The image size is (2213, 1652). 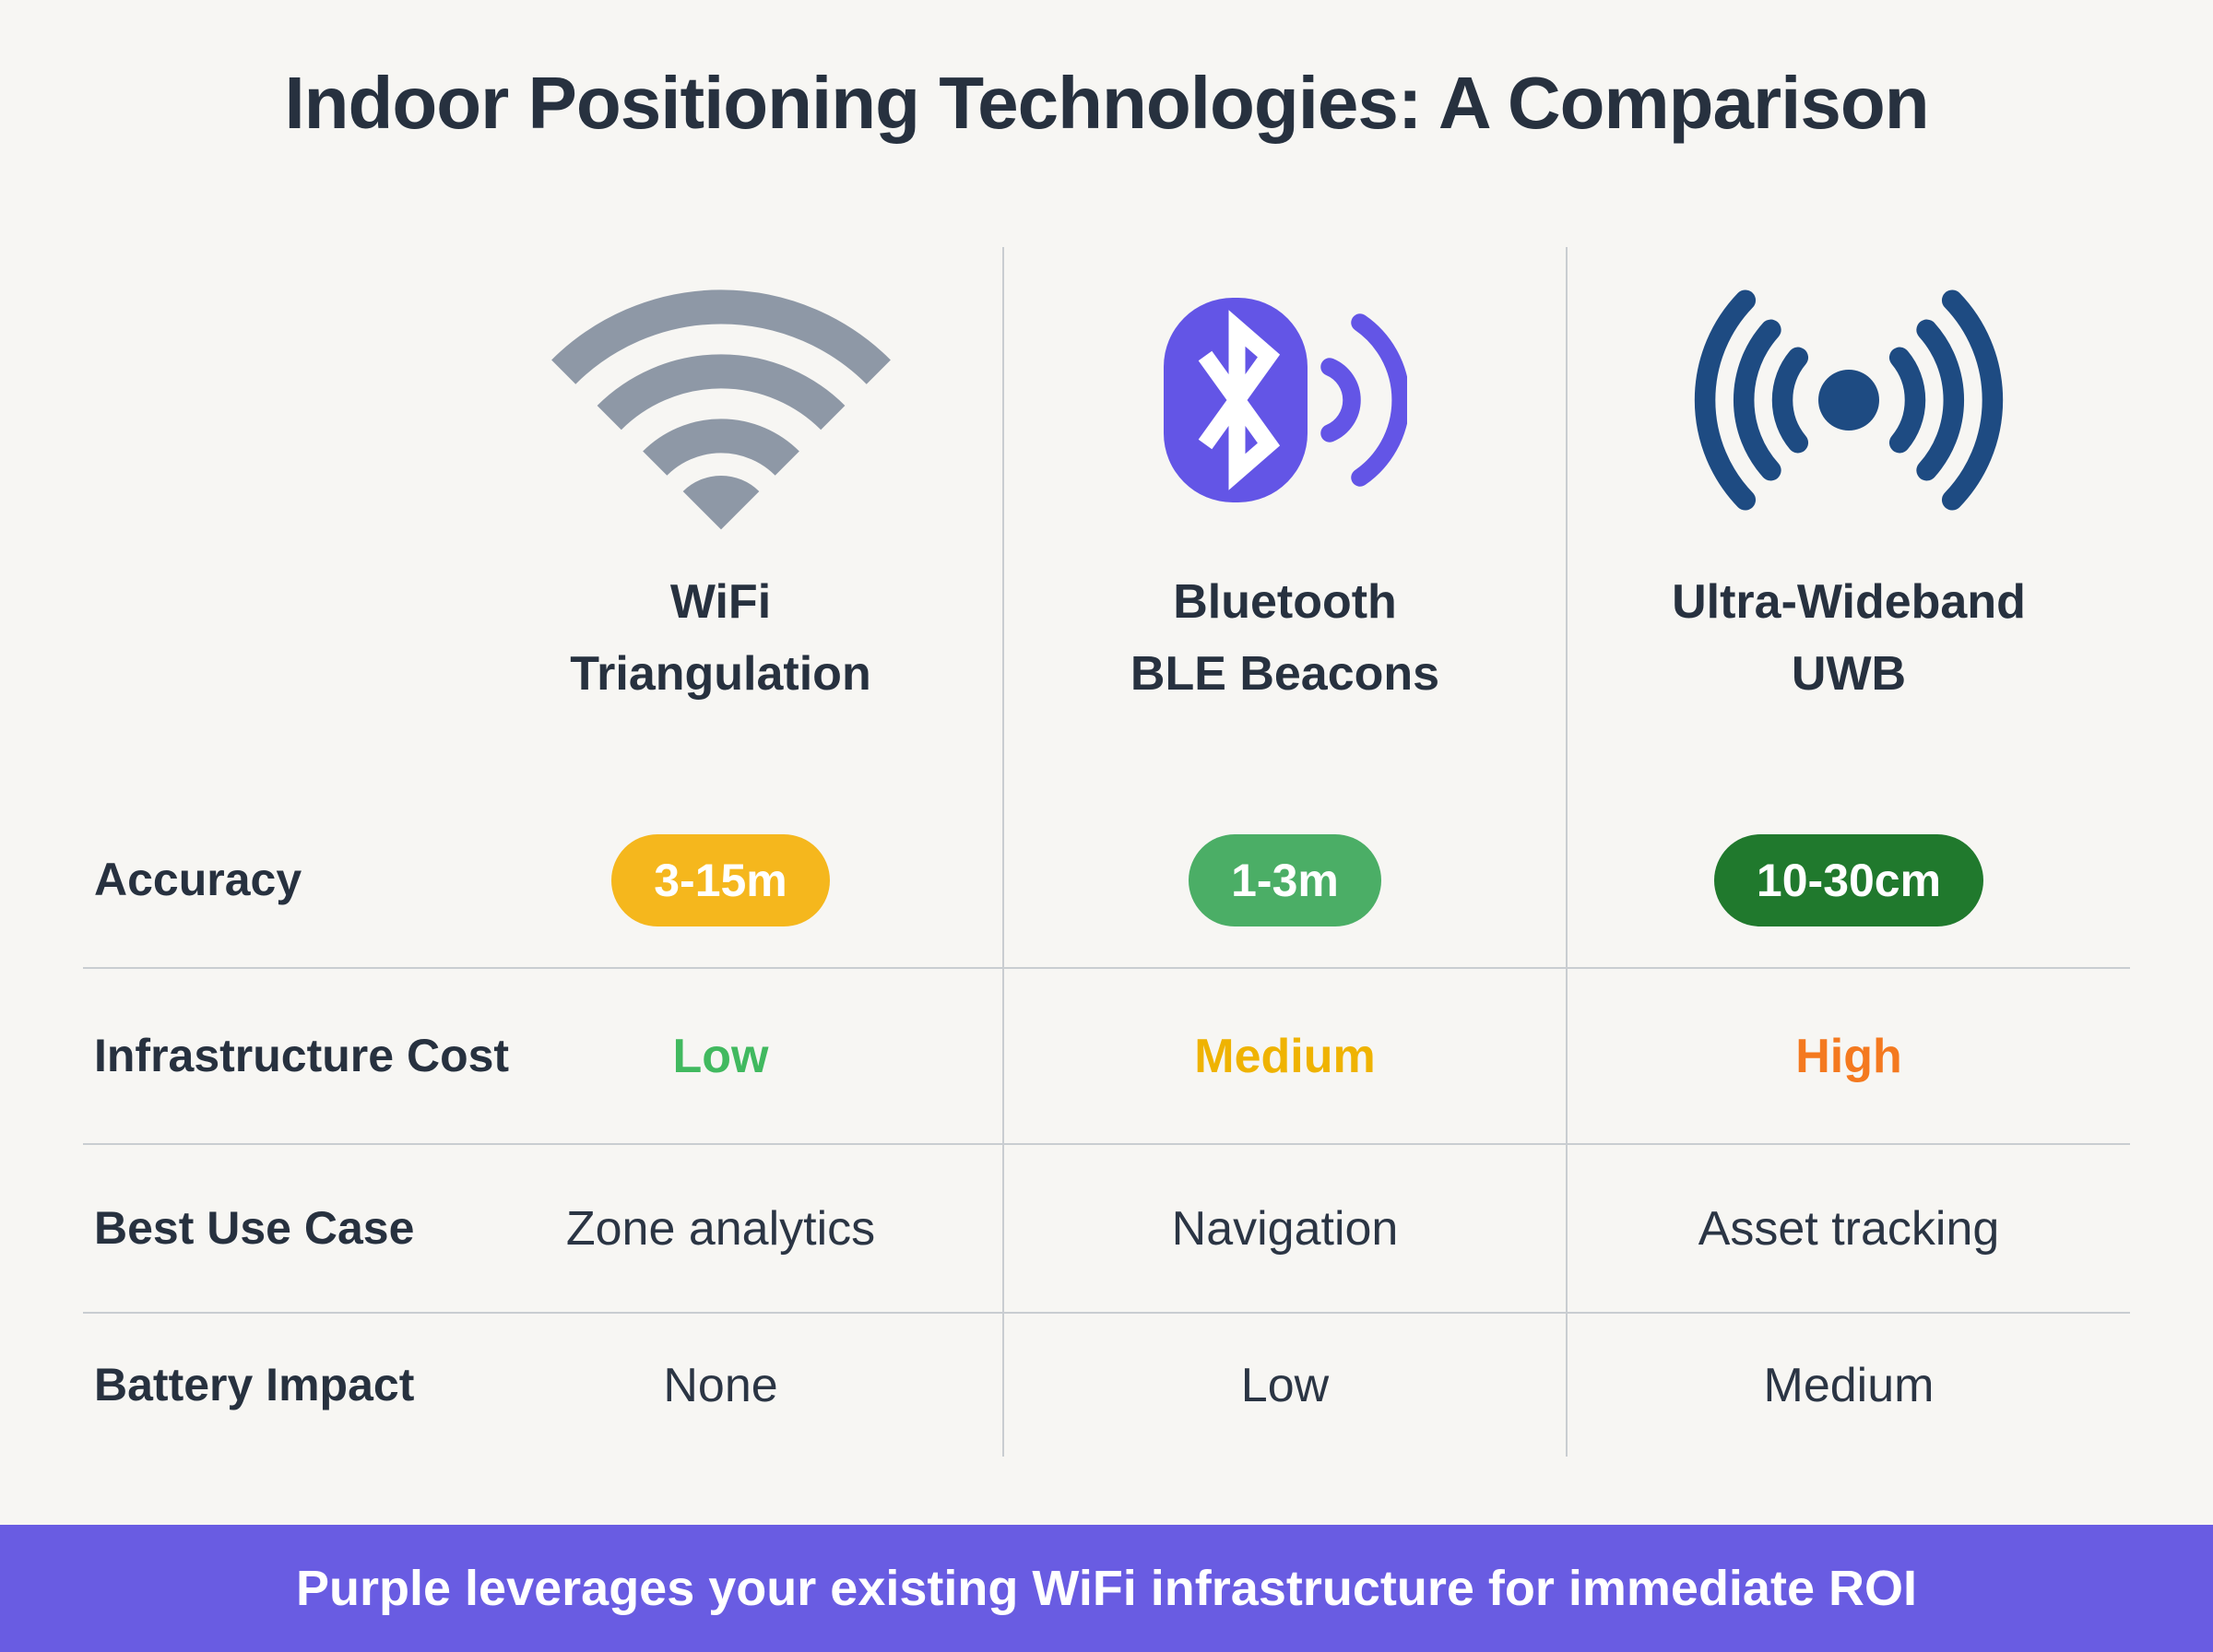 I want to click on battery-impact-uwb-value: Medium, so click(x=1849, y=1385).